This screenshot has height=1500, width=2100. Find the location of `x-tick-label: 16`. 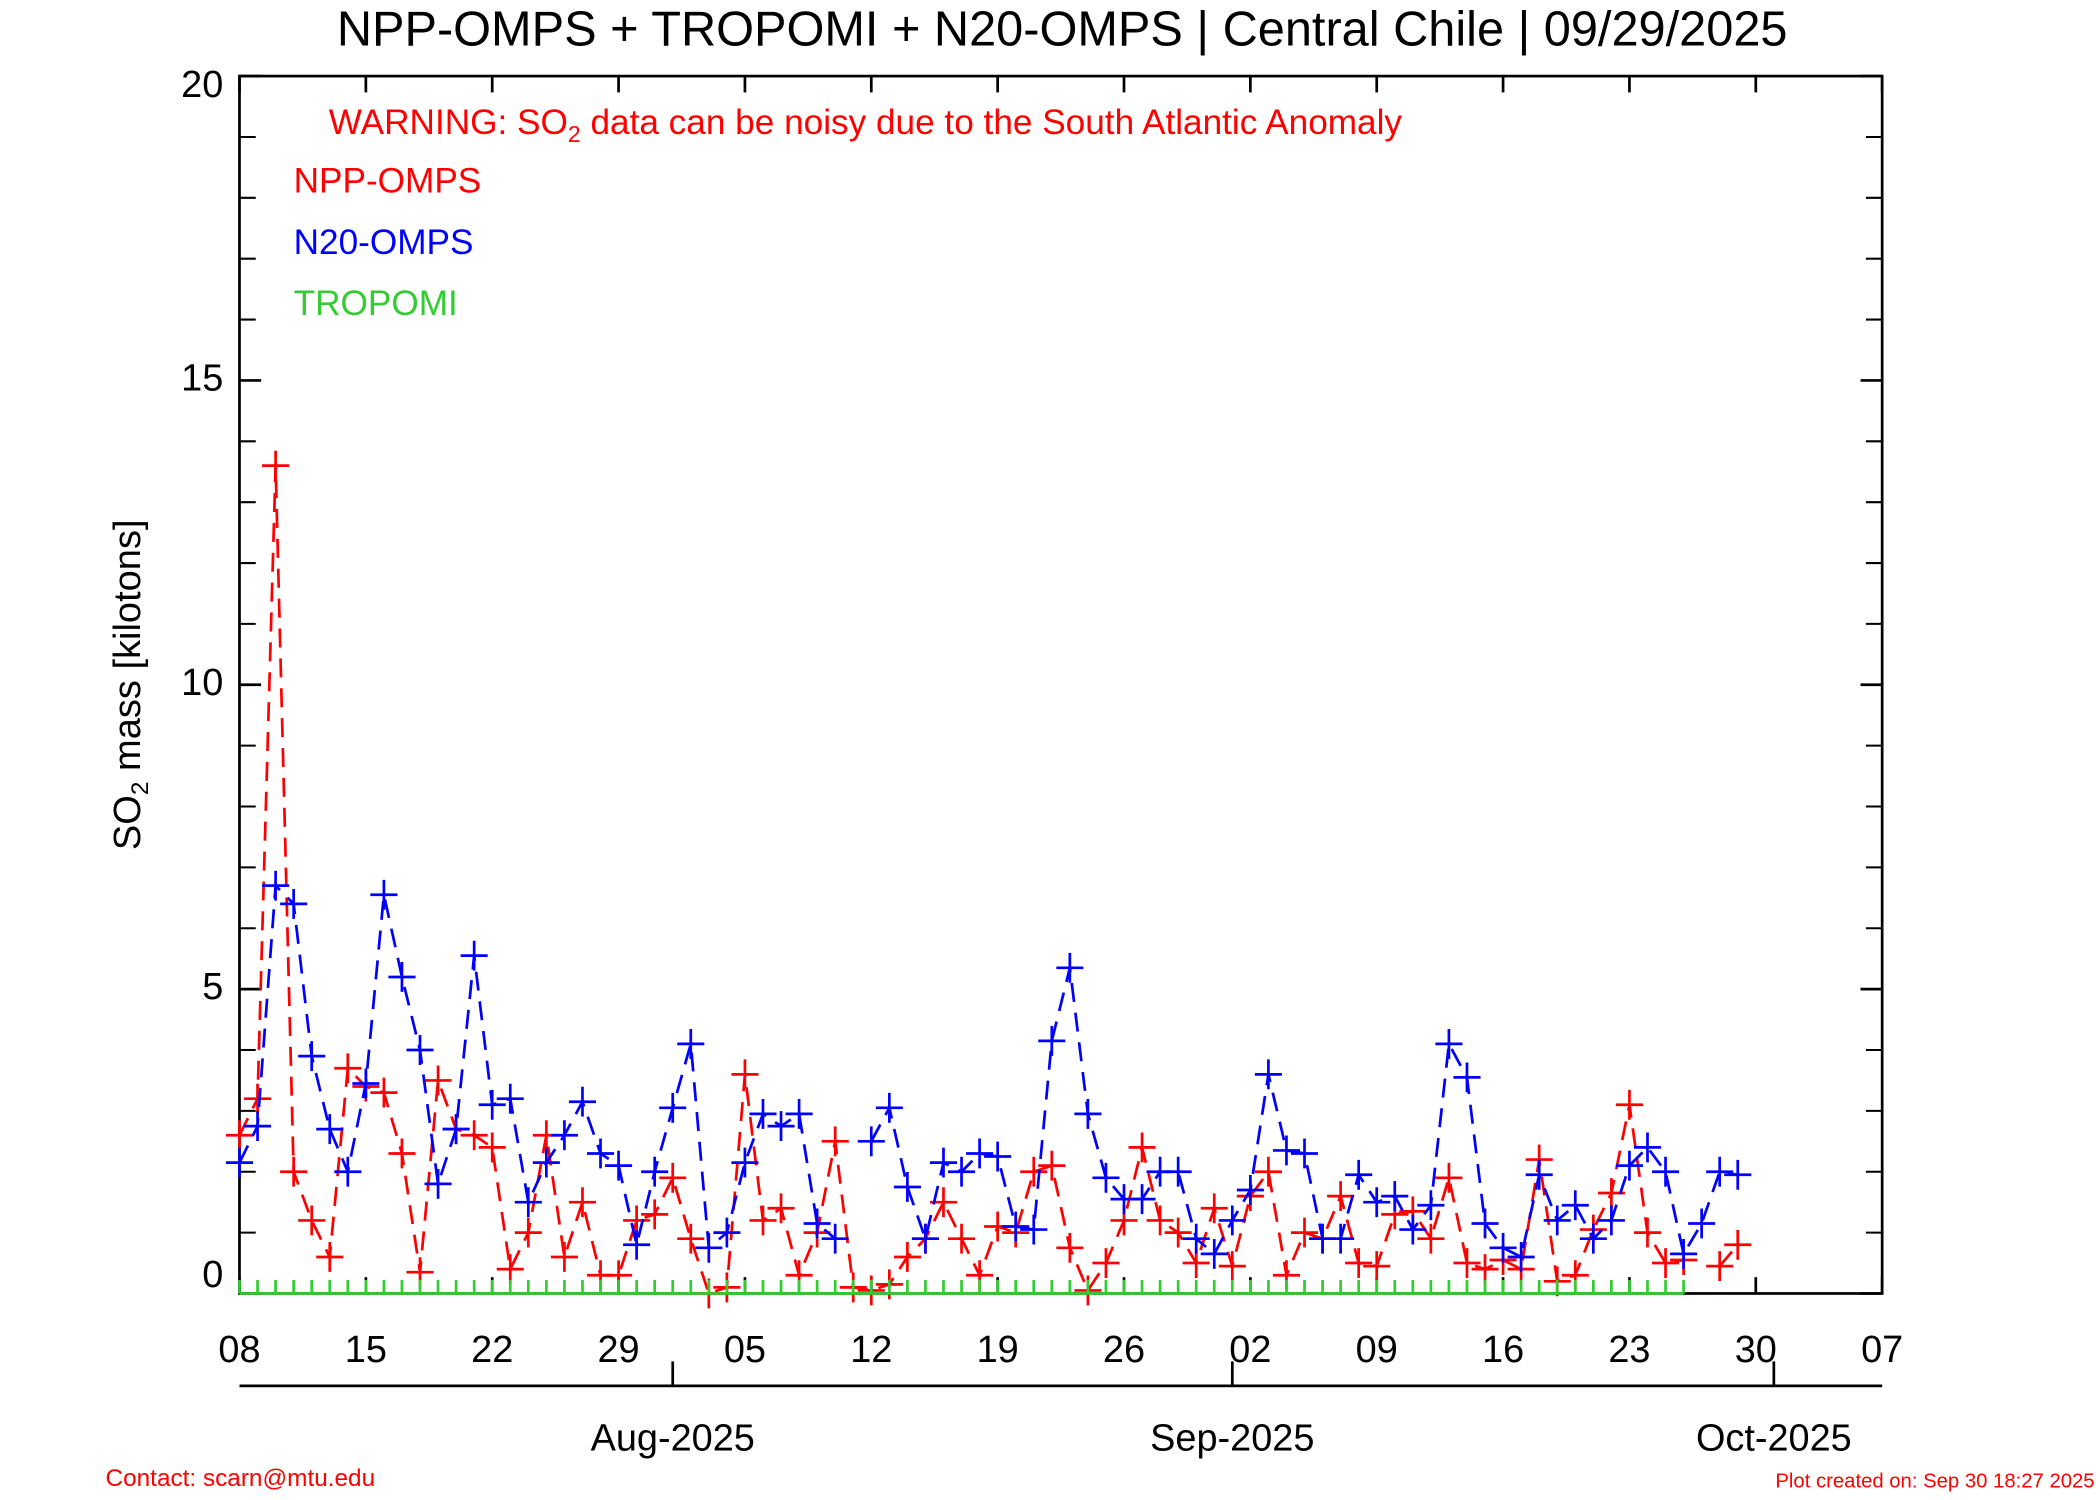

x-tick-label: 16 is located at coordinates (1503, 1350).